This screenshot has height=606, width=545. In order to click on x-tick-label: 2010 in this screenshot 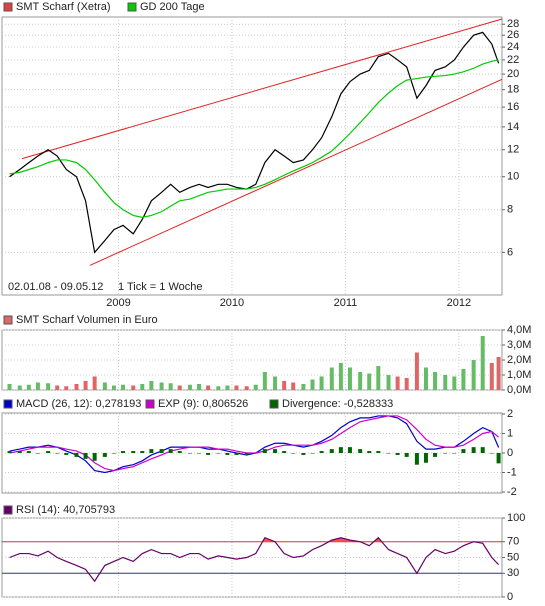, I will do `click(232, 303)`.